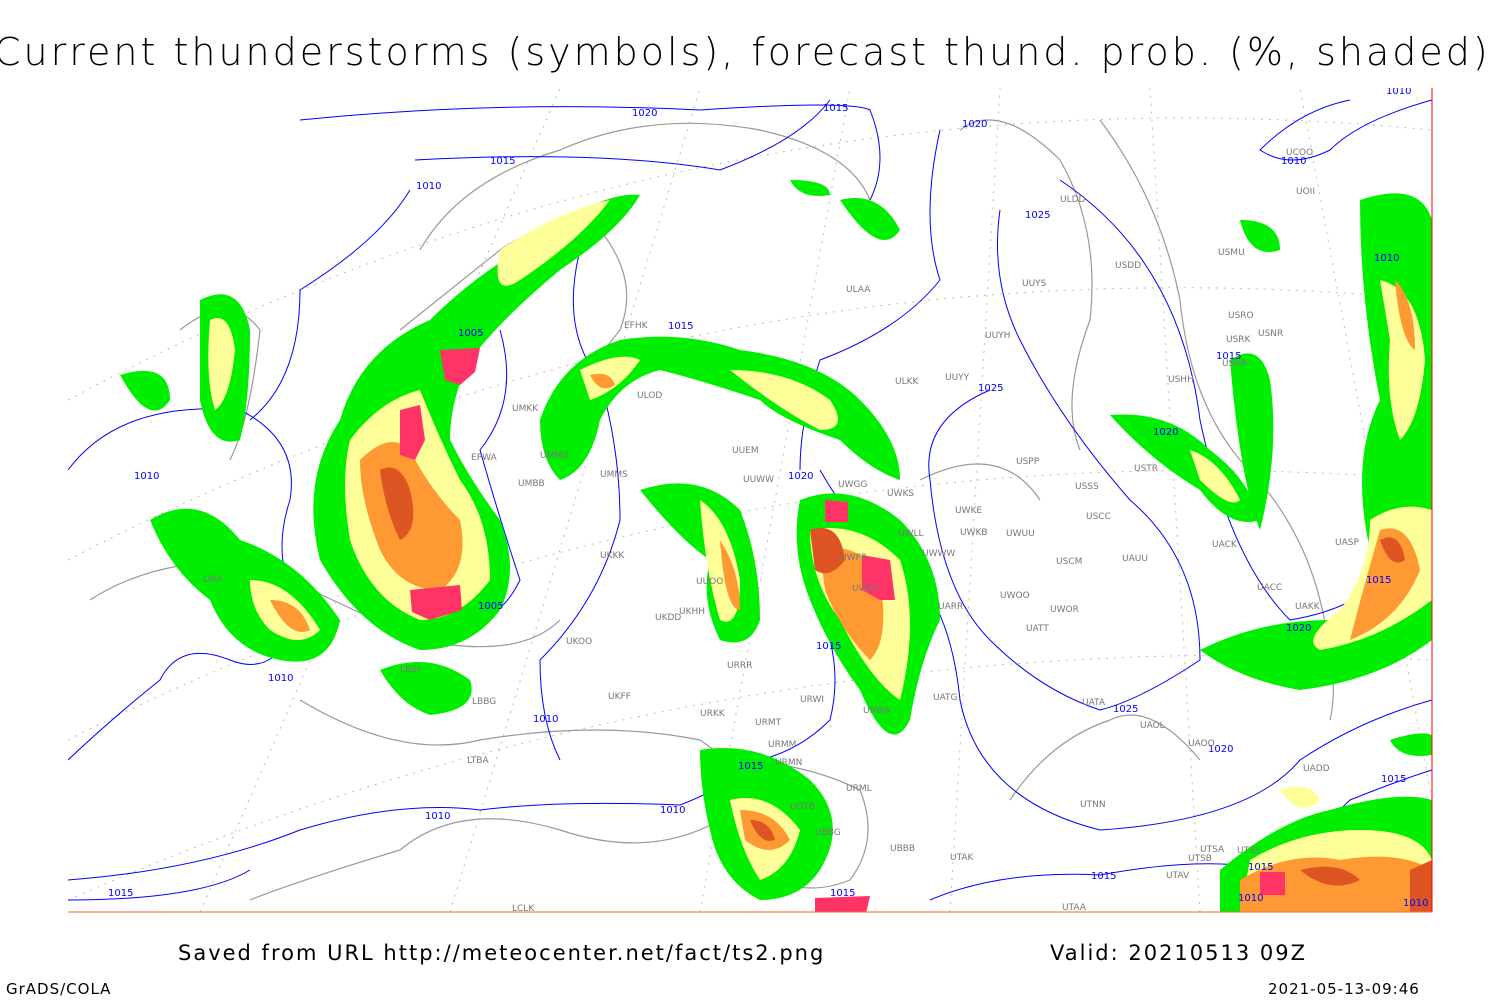 Image resolution: width=1500 pixels, height=1000 pixels. What do you see at coordinates (1249, 851) in the screenshot?
I see `station-label: UTSS` at bounding box center [1249, 851].